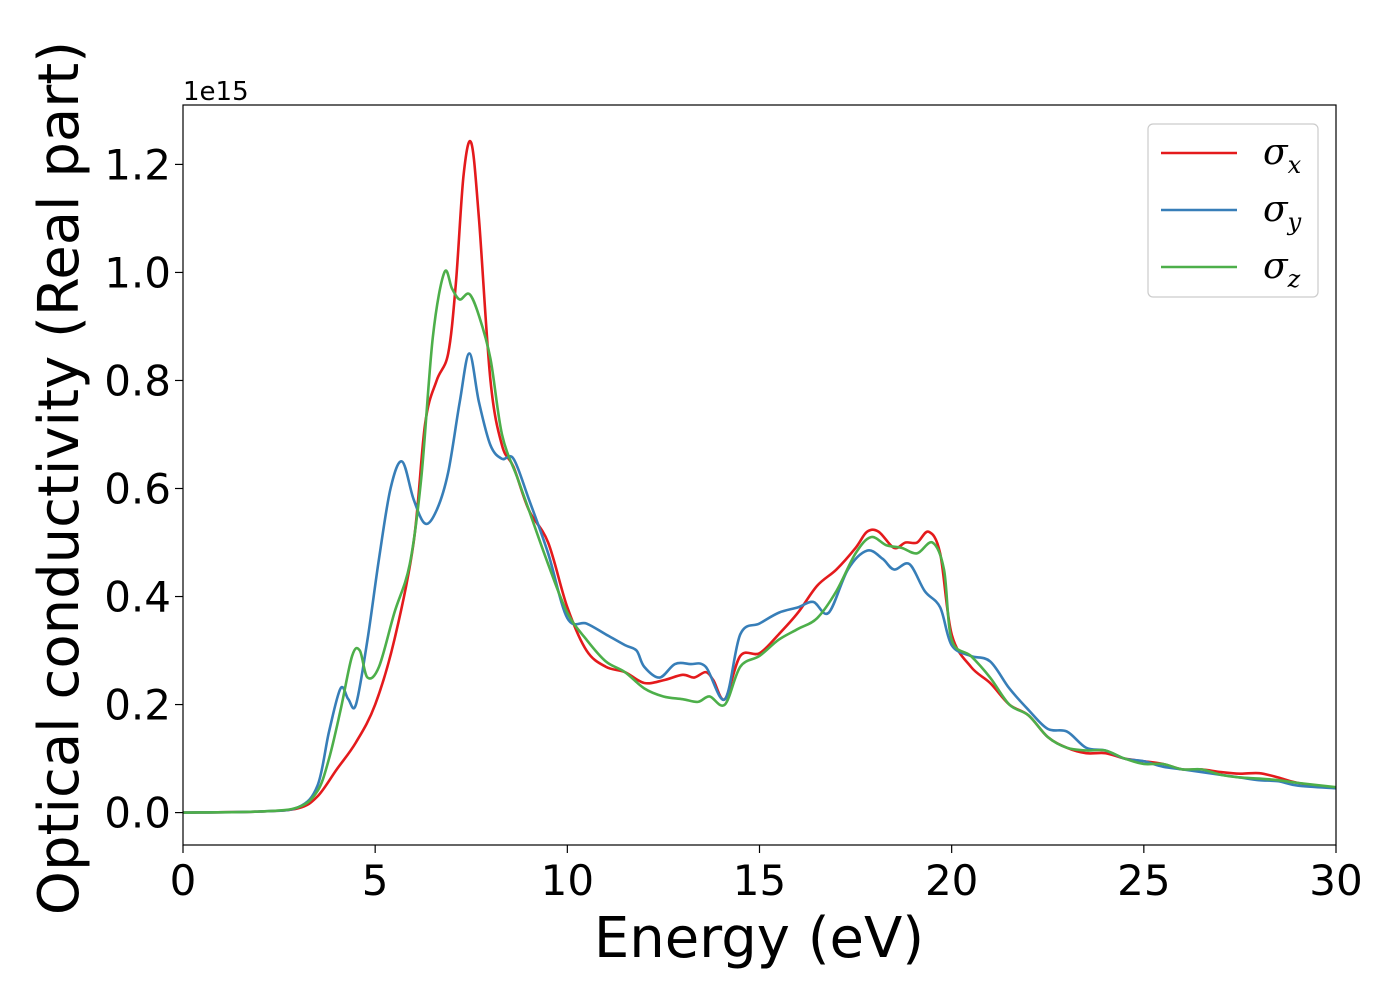  Describe the element at coordinates (183, 880) in the screenshot. I see `x-tick-label: 0` at that location.